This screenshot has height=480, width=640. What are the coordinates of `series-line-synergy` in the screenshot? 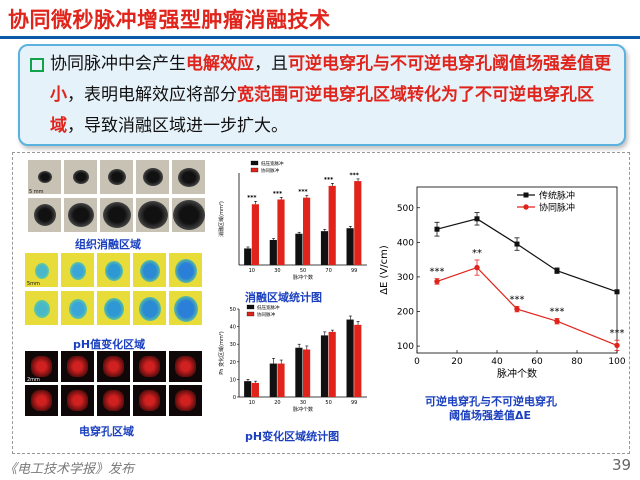 It's located at (527, 306).